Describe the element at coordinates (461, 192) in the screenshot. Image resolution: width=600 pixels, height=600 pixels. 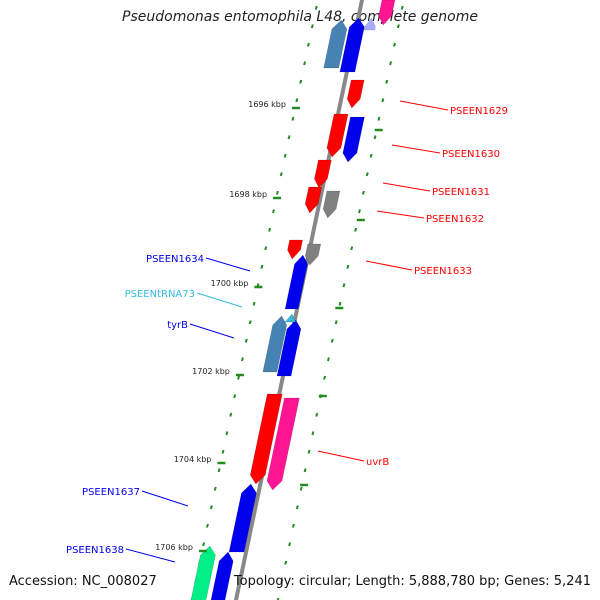
I see `gene-label-pseen1631: PSEEN1631` at that location.